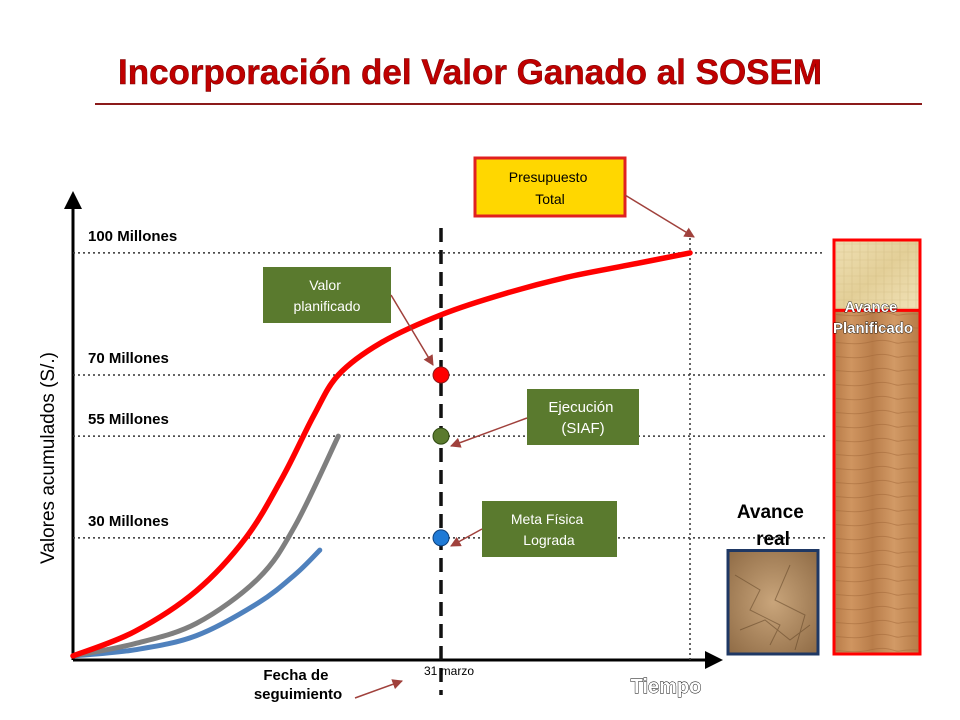  Describe the element at coordinates (298, 694) in the screenshot. I see `cutoff-caption-line-2: seguimiento` at that location.